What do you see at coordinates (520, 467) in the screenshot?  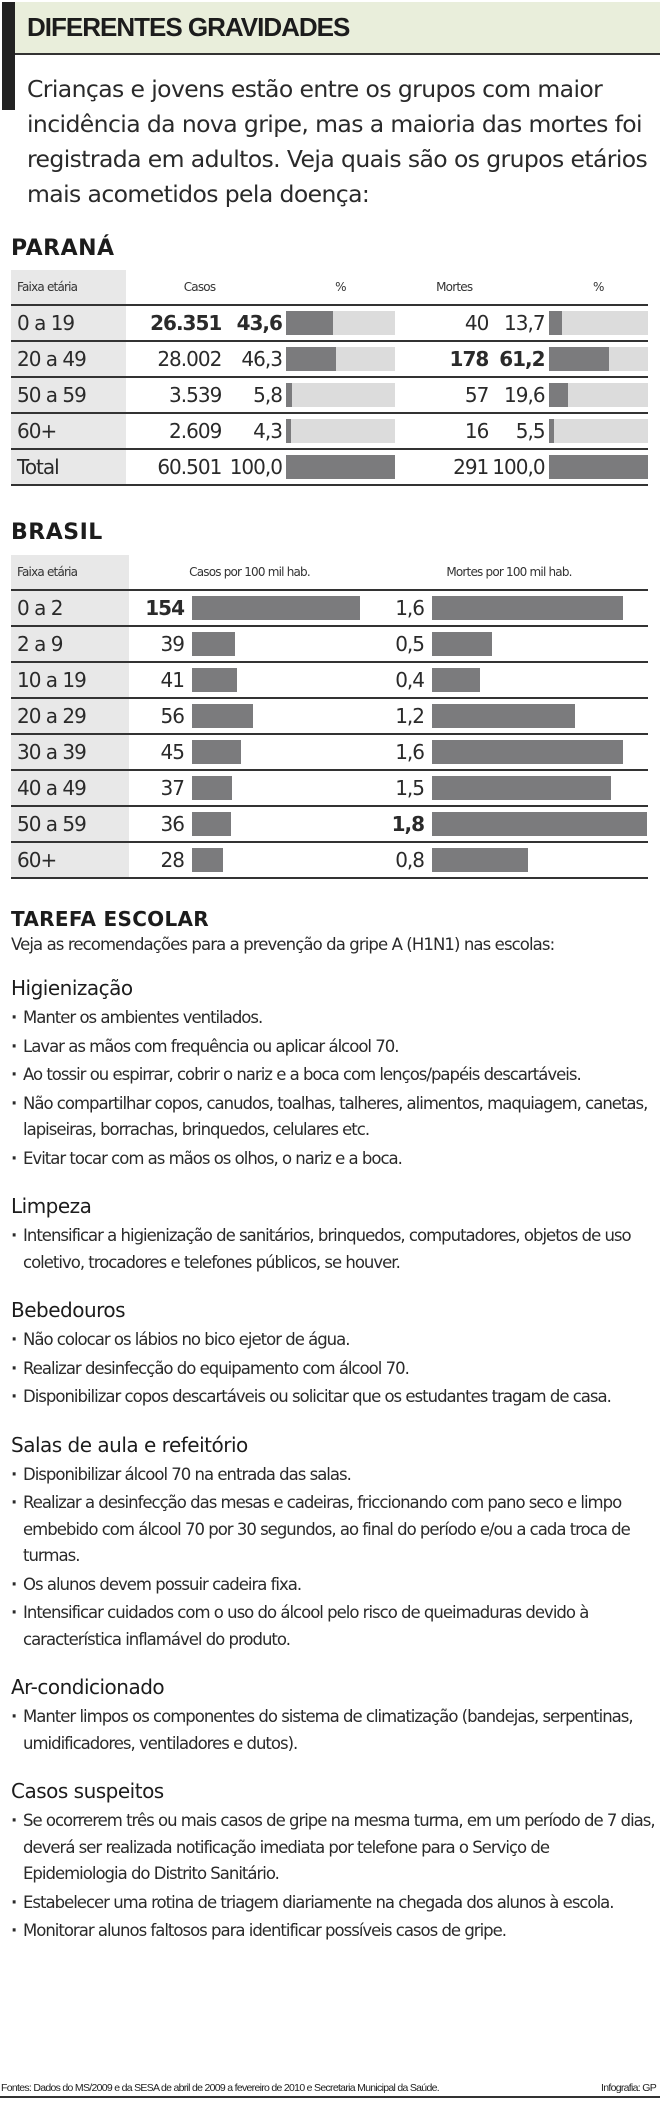 I see `deaths-pct-cell: 100,0` at bounding box center [520, 467].